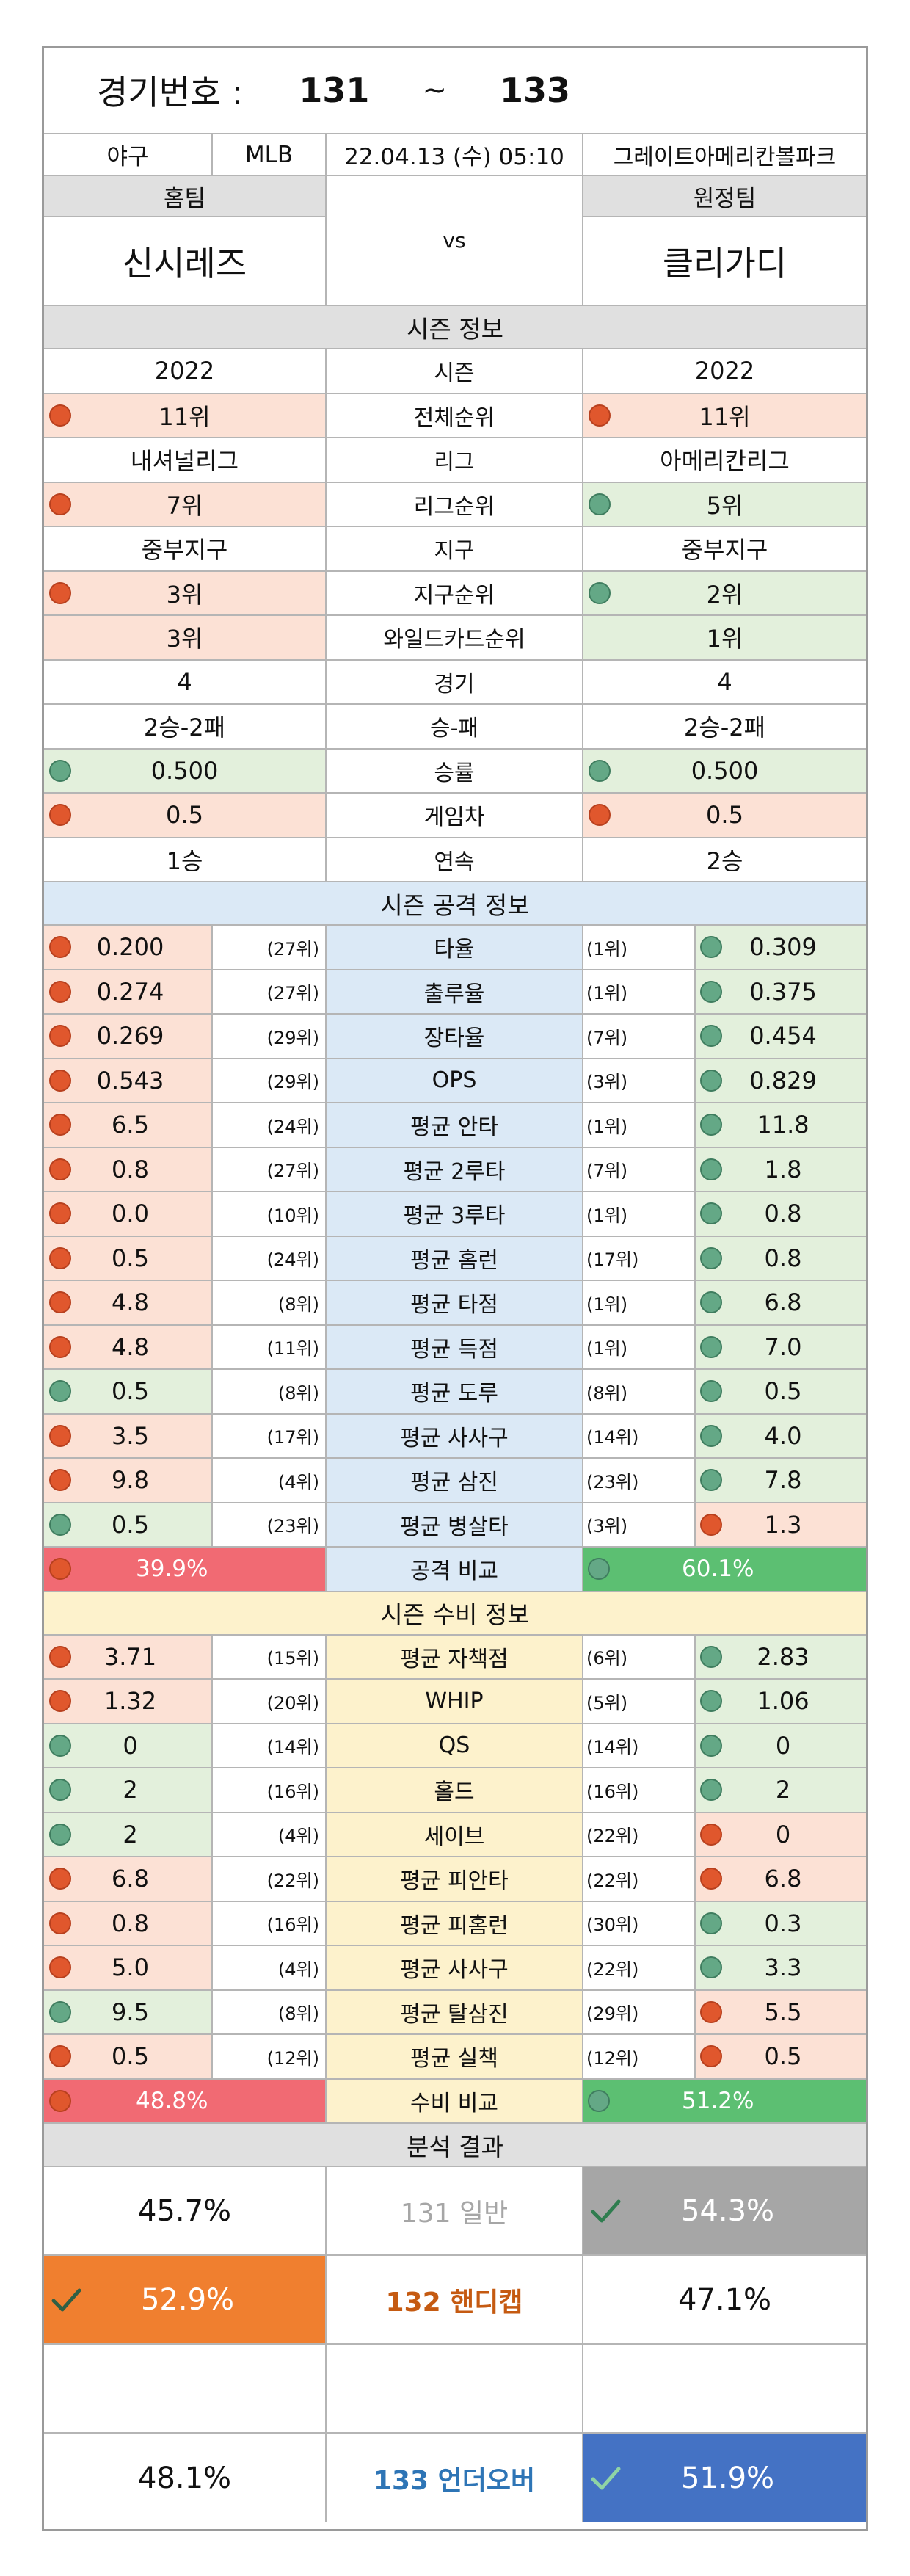 This screenshot has height=2576, width=910. What do you see at coordinates (130, 1746) in the screenshot?
I see `defense-home-value-text: 0` at bounding box center [130, 1746].